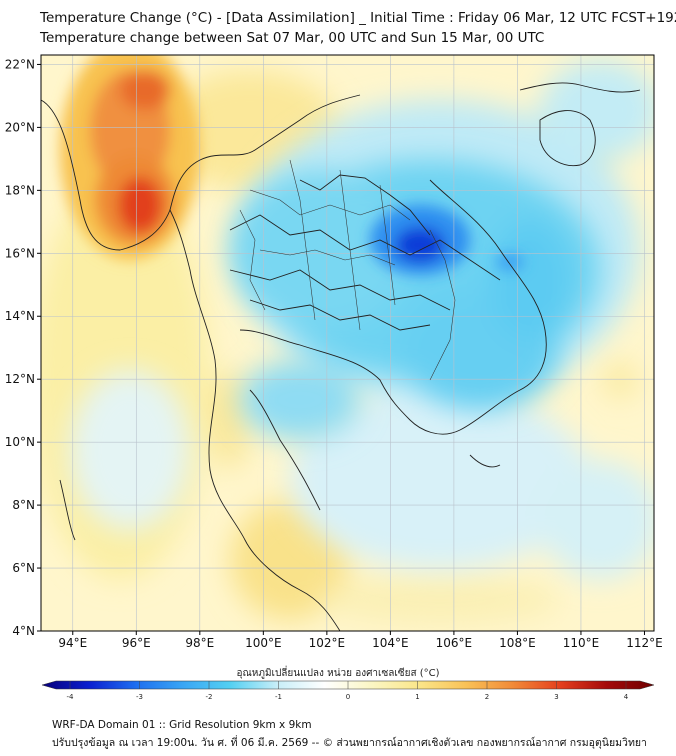  I want to click on lat-tick-label: 18°N, so click(20, 190).